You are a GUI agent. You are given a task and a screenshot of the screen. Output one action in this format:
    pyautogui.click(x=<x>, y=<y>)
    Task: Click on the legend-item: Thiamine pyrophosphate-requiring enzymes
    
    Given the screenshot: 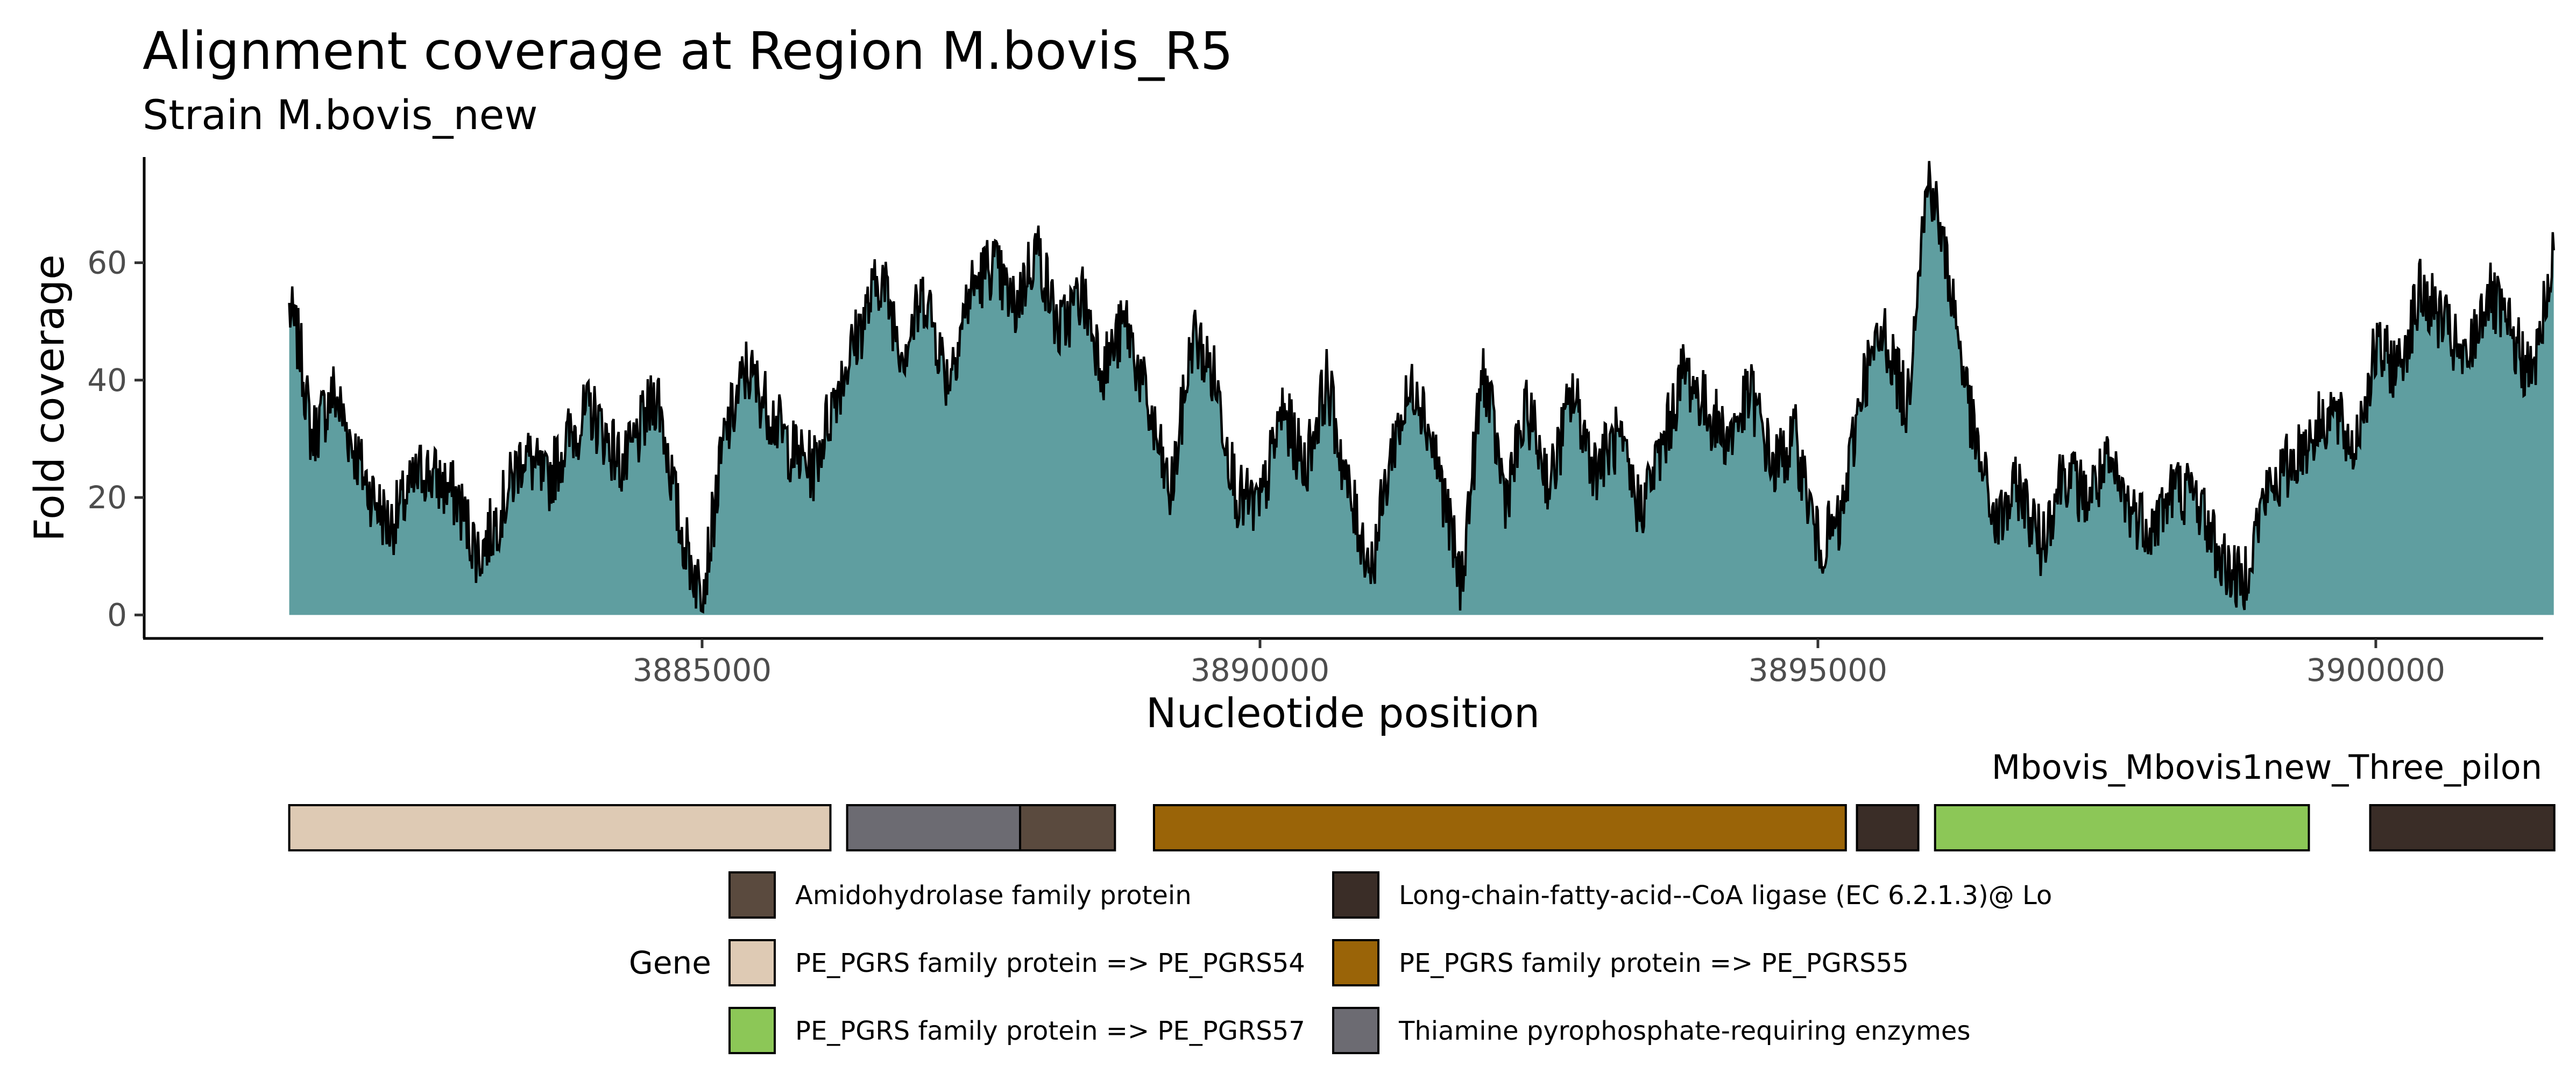 What is the action you would take?
    pyautogui.click(x=1651, y=1030)
    